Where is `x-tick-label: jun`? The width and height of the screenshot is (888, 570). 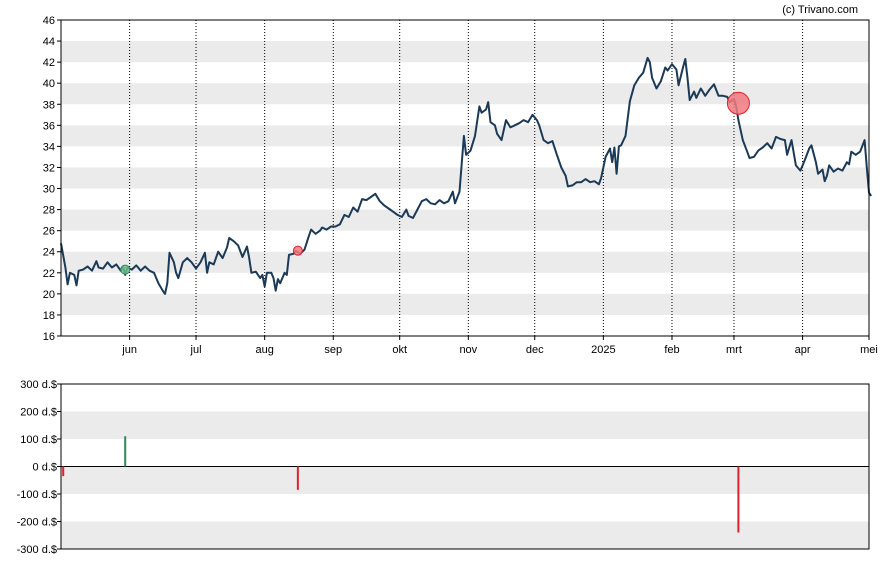
x-tick-label: jun is located at coordinates (129, 350).